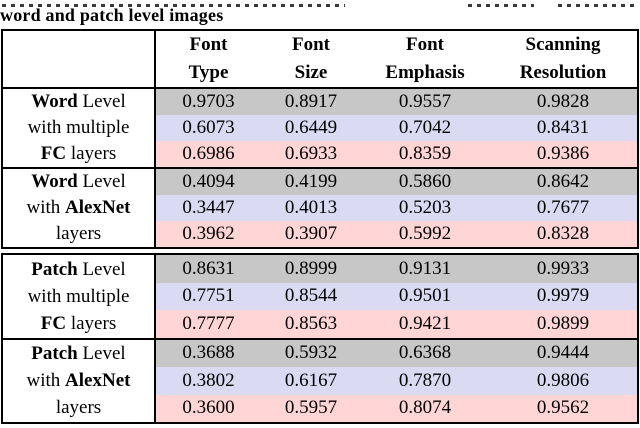  What do you see at coordinates (79, 59) in the screenshot?
I see `empty-corner-cell` at bounding box center [79, 59].